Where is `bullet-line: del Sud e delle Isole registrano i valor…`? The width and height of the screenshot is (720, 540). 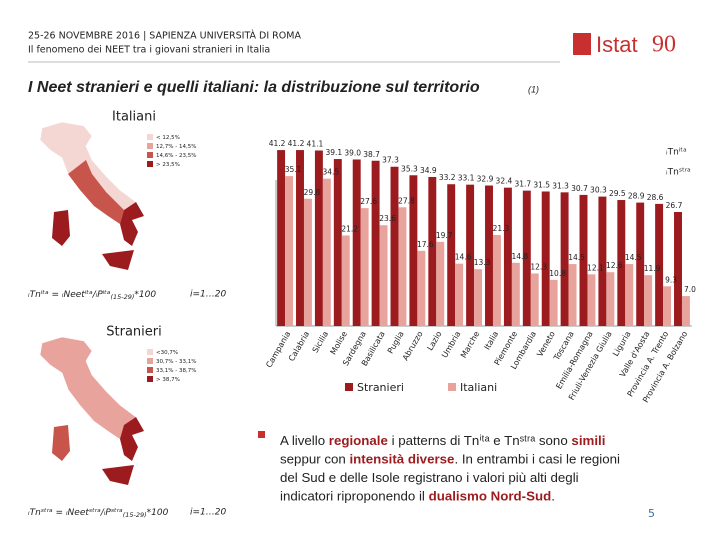
bullet-line: del Sud e delle Isole registrano i valor… is located at coordinates (429, 477).